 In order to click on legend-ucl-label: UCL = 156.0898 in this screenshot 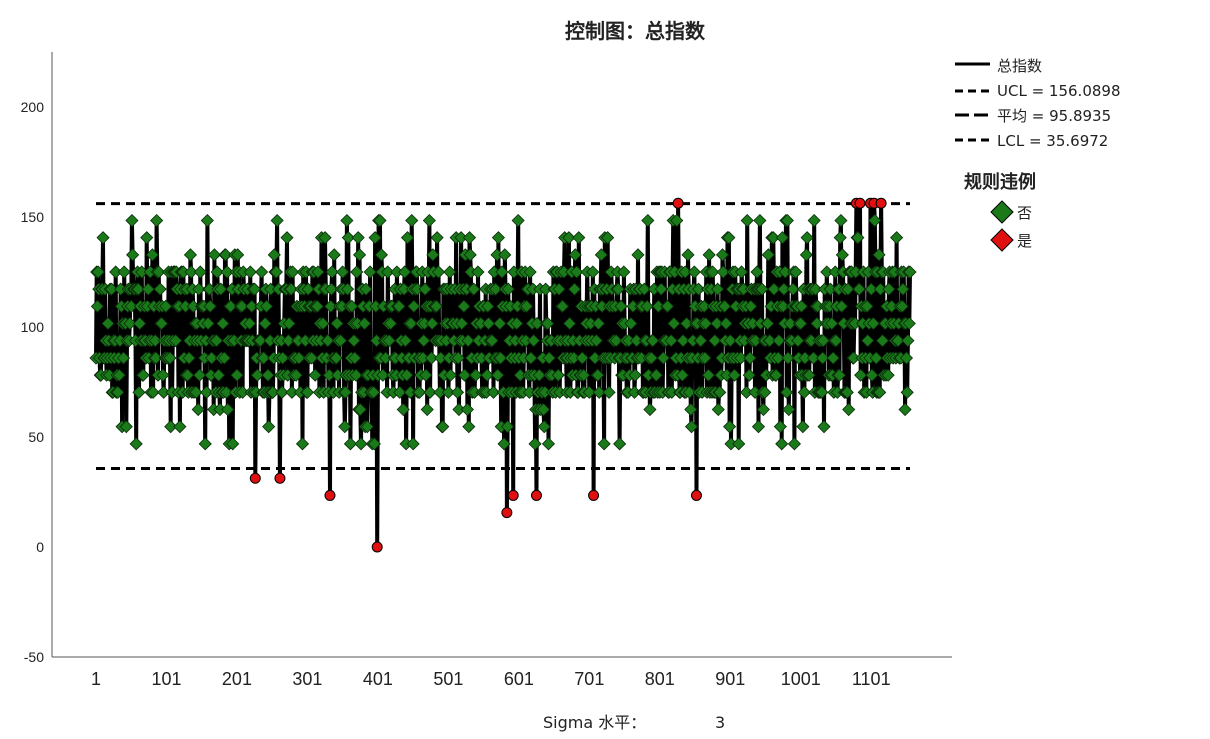, I will do `click(1059, 91)`.